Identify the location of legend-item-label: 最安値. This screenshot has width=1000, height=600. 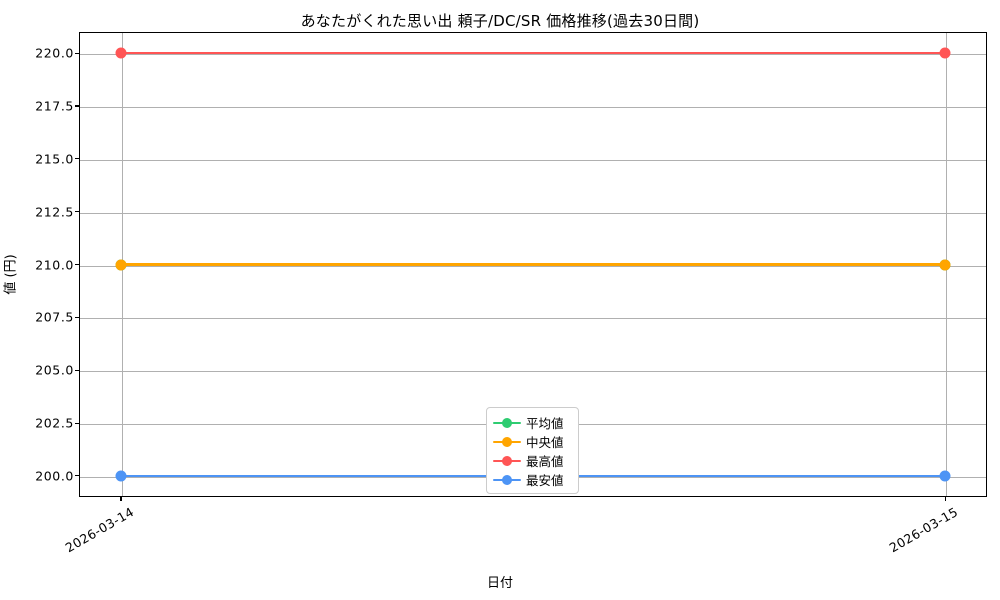
(545, 480).